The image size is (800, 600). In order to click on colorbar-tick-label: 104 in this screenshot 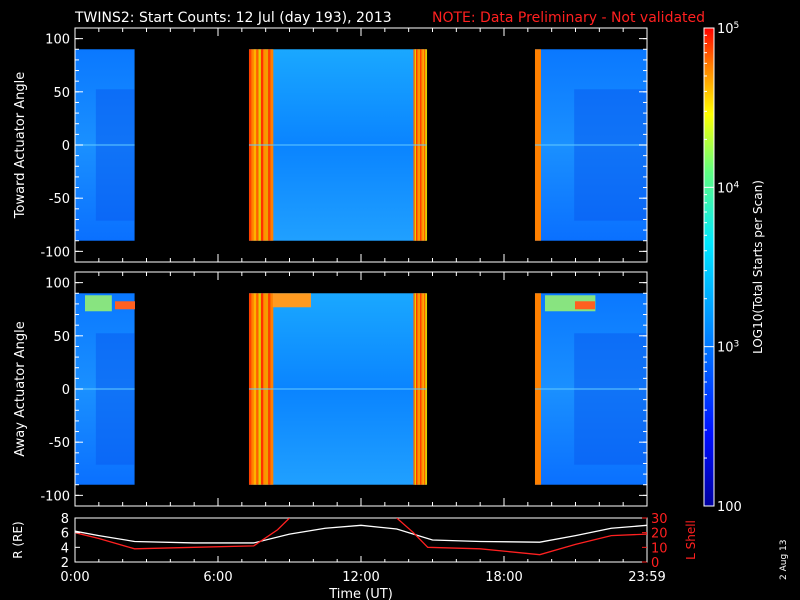, I will do `click(728, 188)`.